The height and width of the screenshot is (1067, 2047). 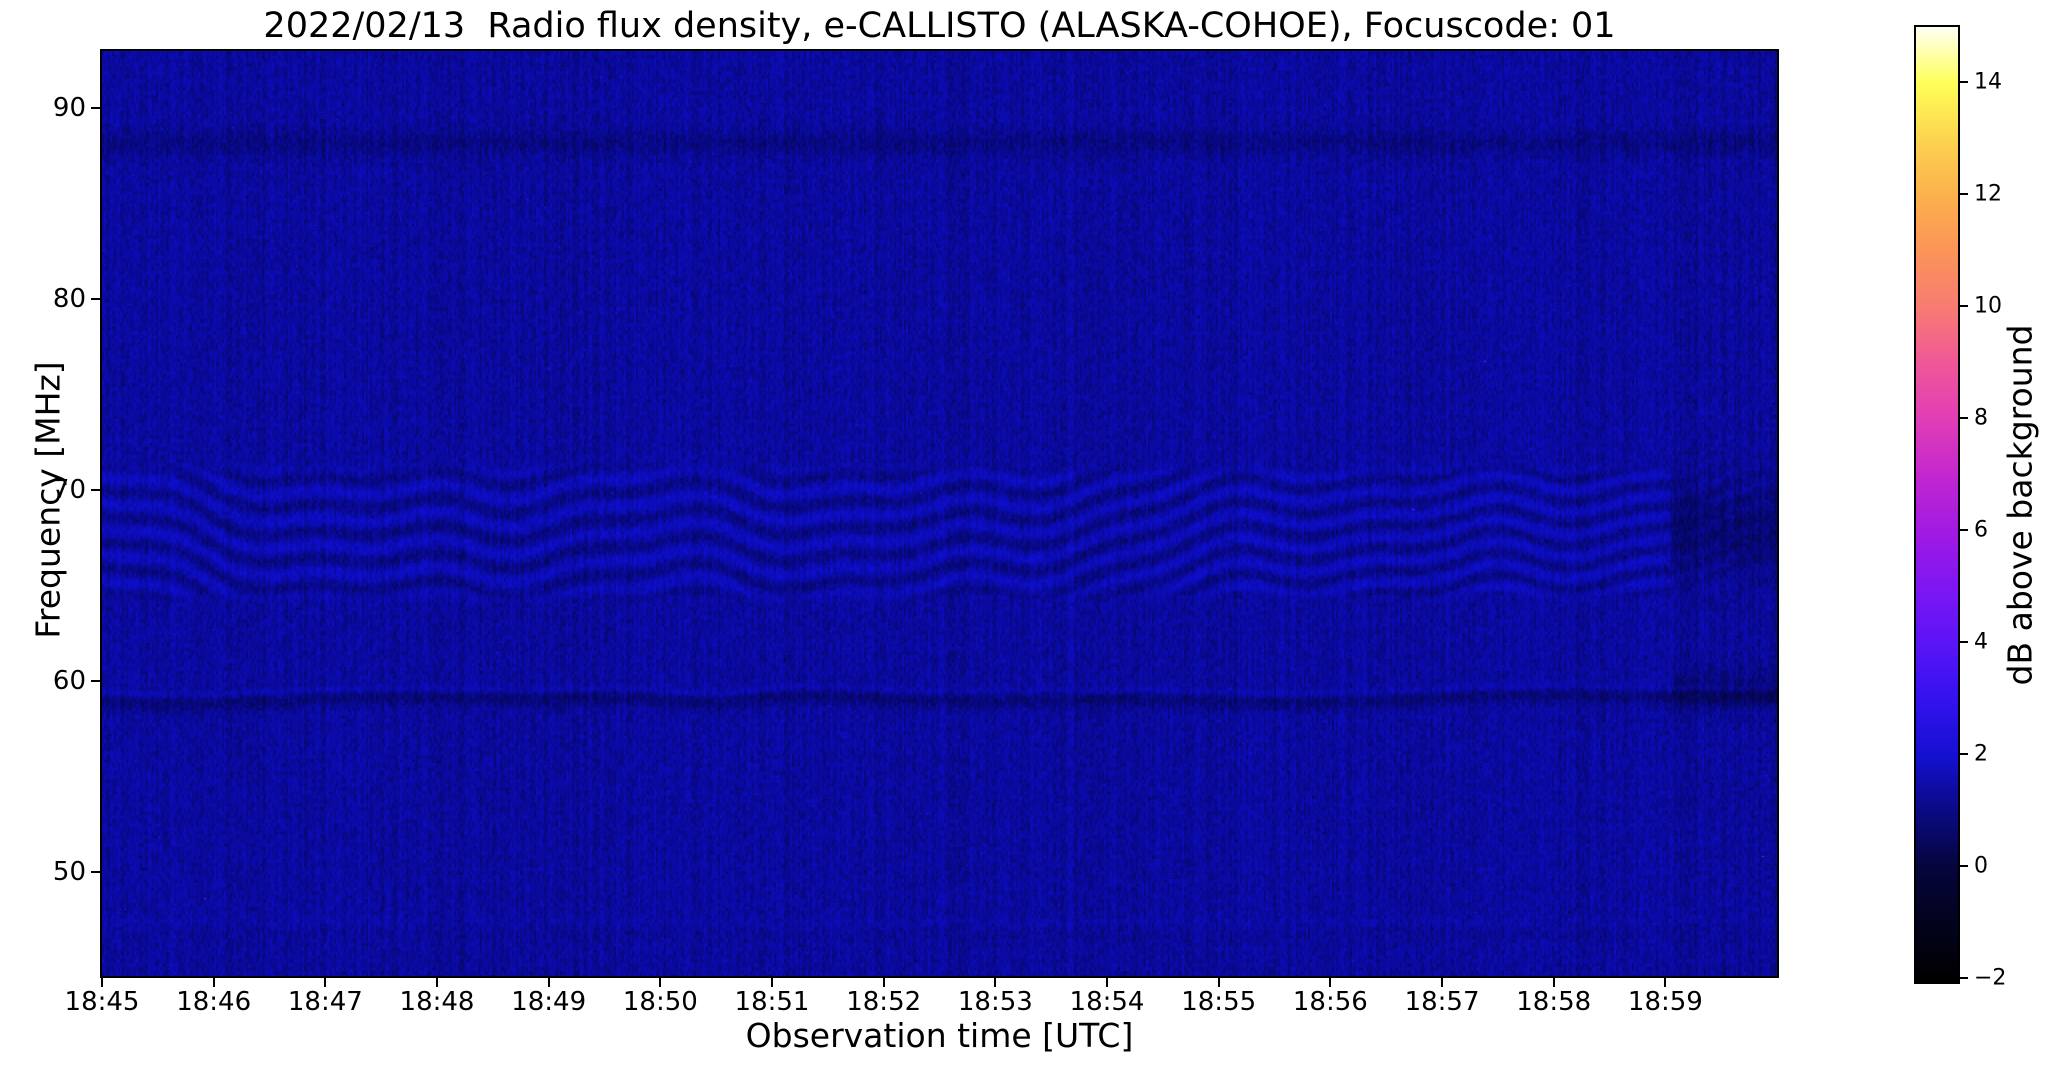 What do you see at coordinates (1988, 82) in the screenshot?
I see `colorbar-tick-label: 14` at bounding box center [1988, 82].